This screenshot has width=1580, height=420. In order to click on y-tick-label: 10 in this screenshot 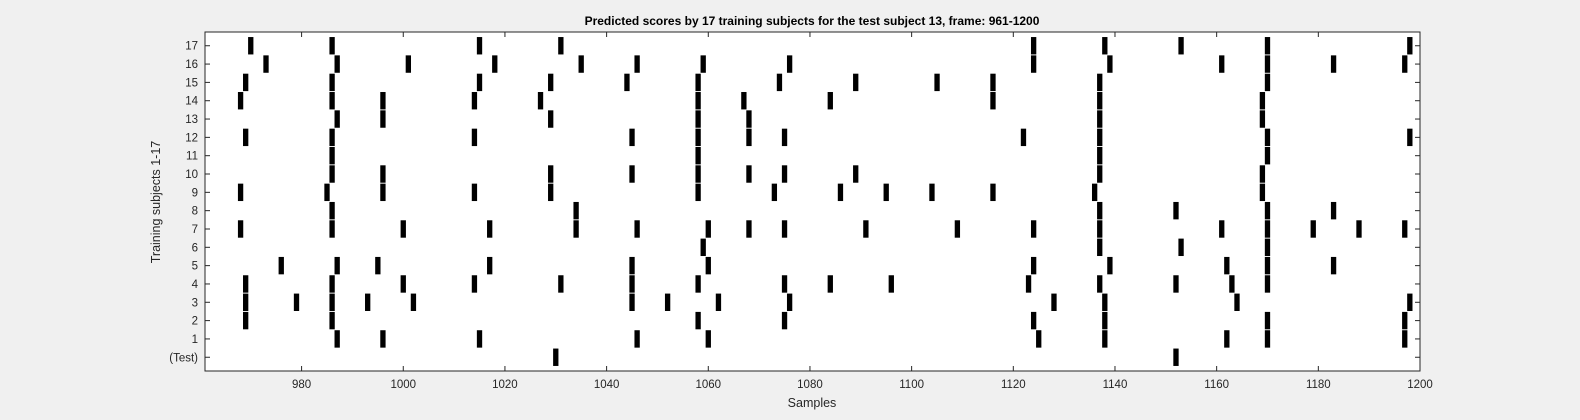, I will do `click(191, 175)`.